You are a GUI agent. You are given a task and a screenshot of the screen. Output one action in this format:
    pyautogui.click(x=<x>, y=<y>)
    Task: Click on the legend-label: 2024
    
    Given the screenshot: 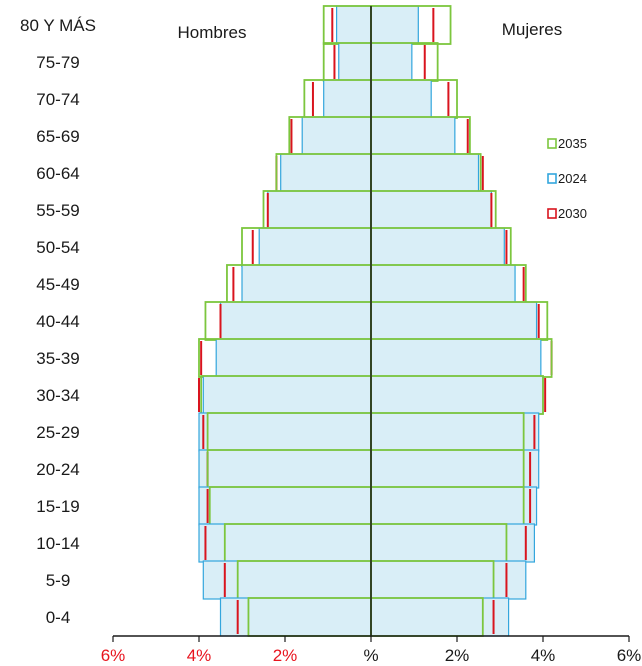 What is the action you would take?
    pyautogui.click(x=572, y=178)
    